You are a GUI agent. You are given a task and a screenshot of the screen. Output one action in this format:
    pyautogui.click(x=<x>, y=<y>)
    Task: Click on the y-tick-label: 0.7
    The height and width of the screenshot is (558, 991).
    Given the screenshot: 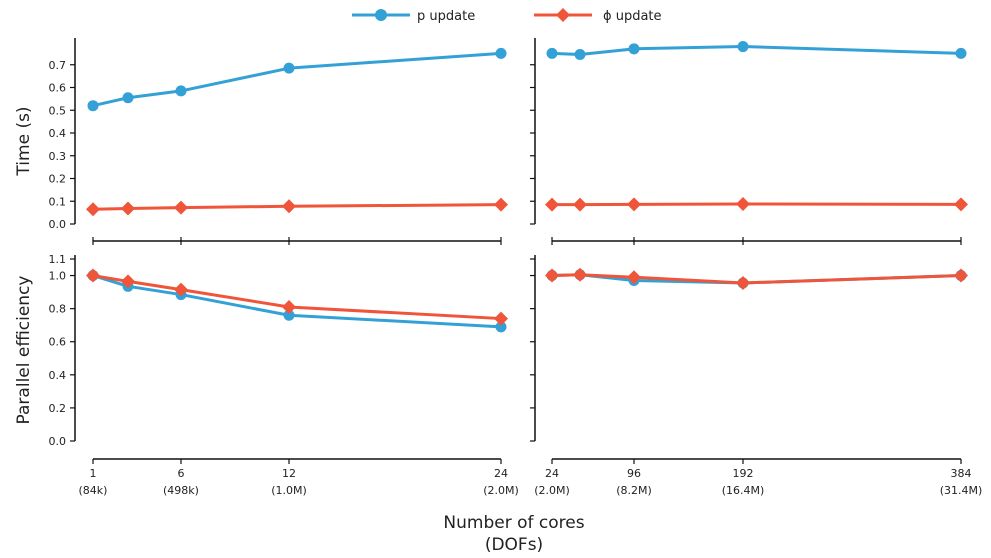 What is the action you would take?
    pyautogui.click(x=58, y=65)
    